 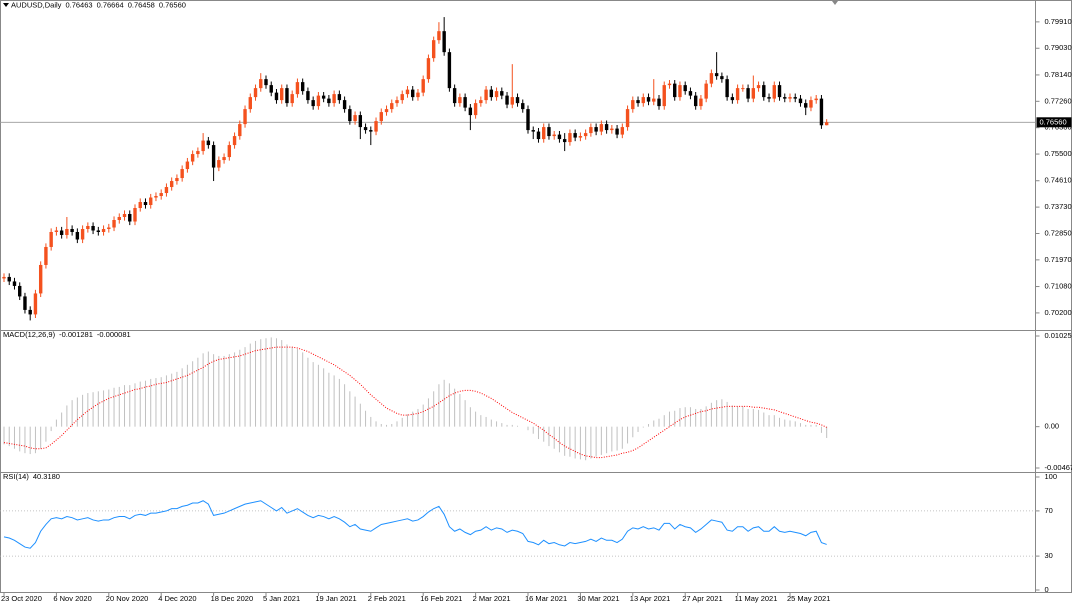 I want to click on panel-header: RSI(14) 40.3180, so click(x=31, y=476).